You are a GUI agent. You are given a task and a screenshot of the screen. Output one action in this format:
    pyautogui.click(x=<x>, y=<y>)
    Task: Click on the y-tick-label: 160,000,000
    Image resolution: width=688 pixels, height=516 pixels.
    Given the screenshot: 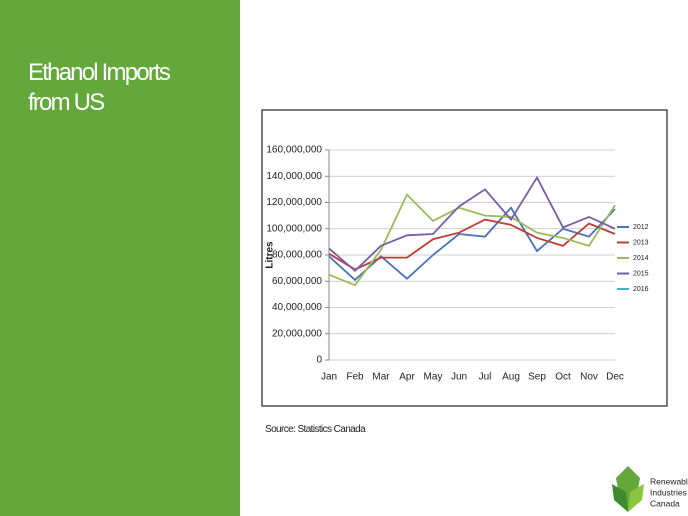 What is the action you would take?
    pyautogui.click(x=294, y=150)
    